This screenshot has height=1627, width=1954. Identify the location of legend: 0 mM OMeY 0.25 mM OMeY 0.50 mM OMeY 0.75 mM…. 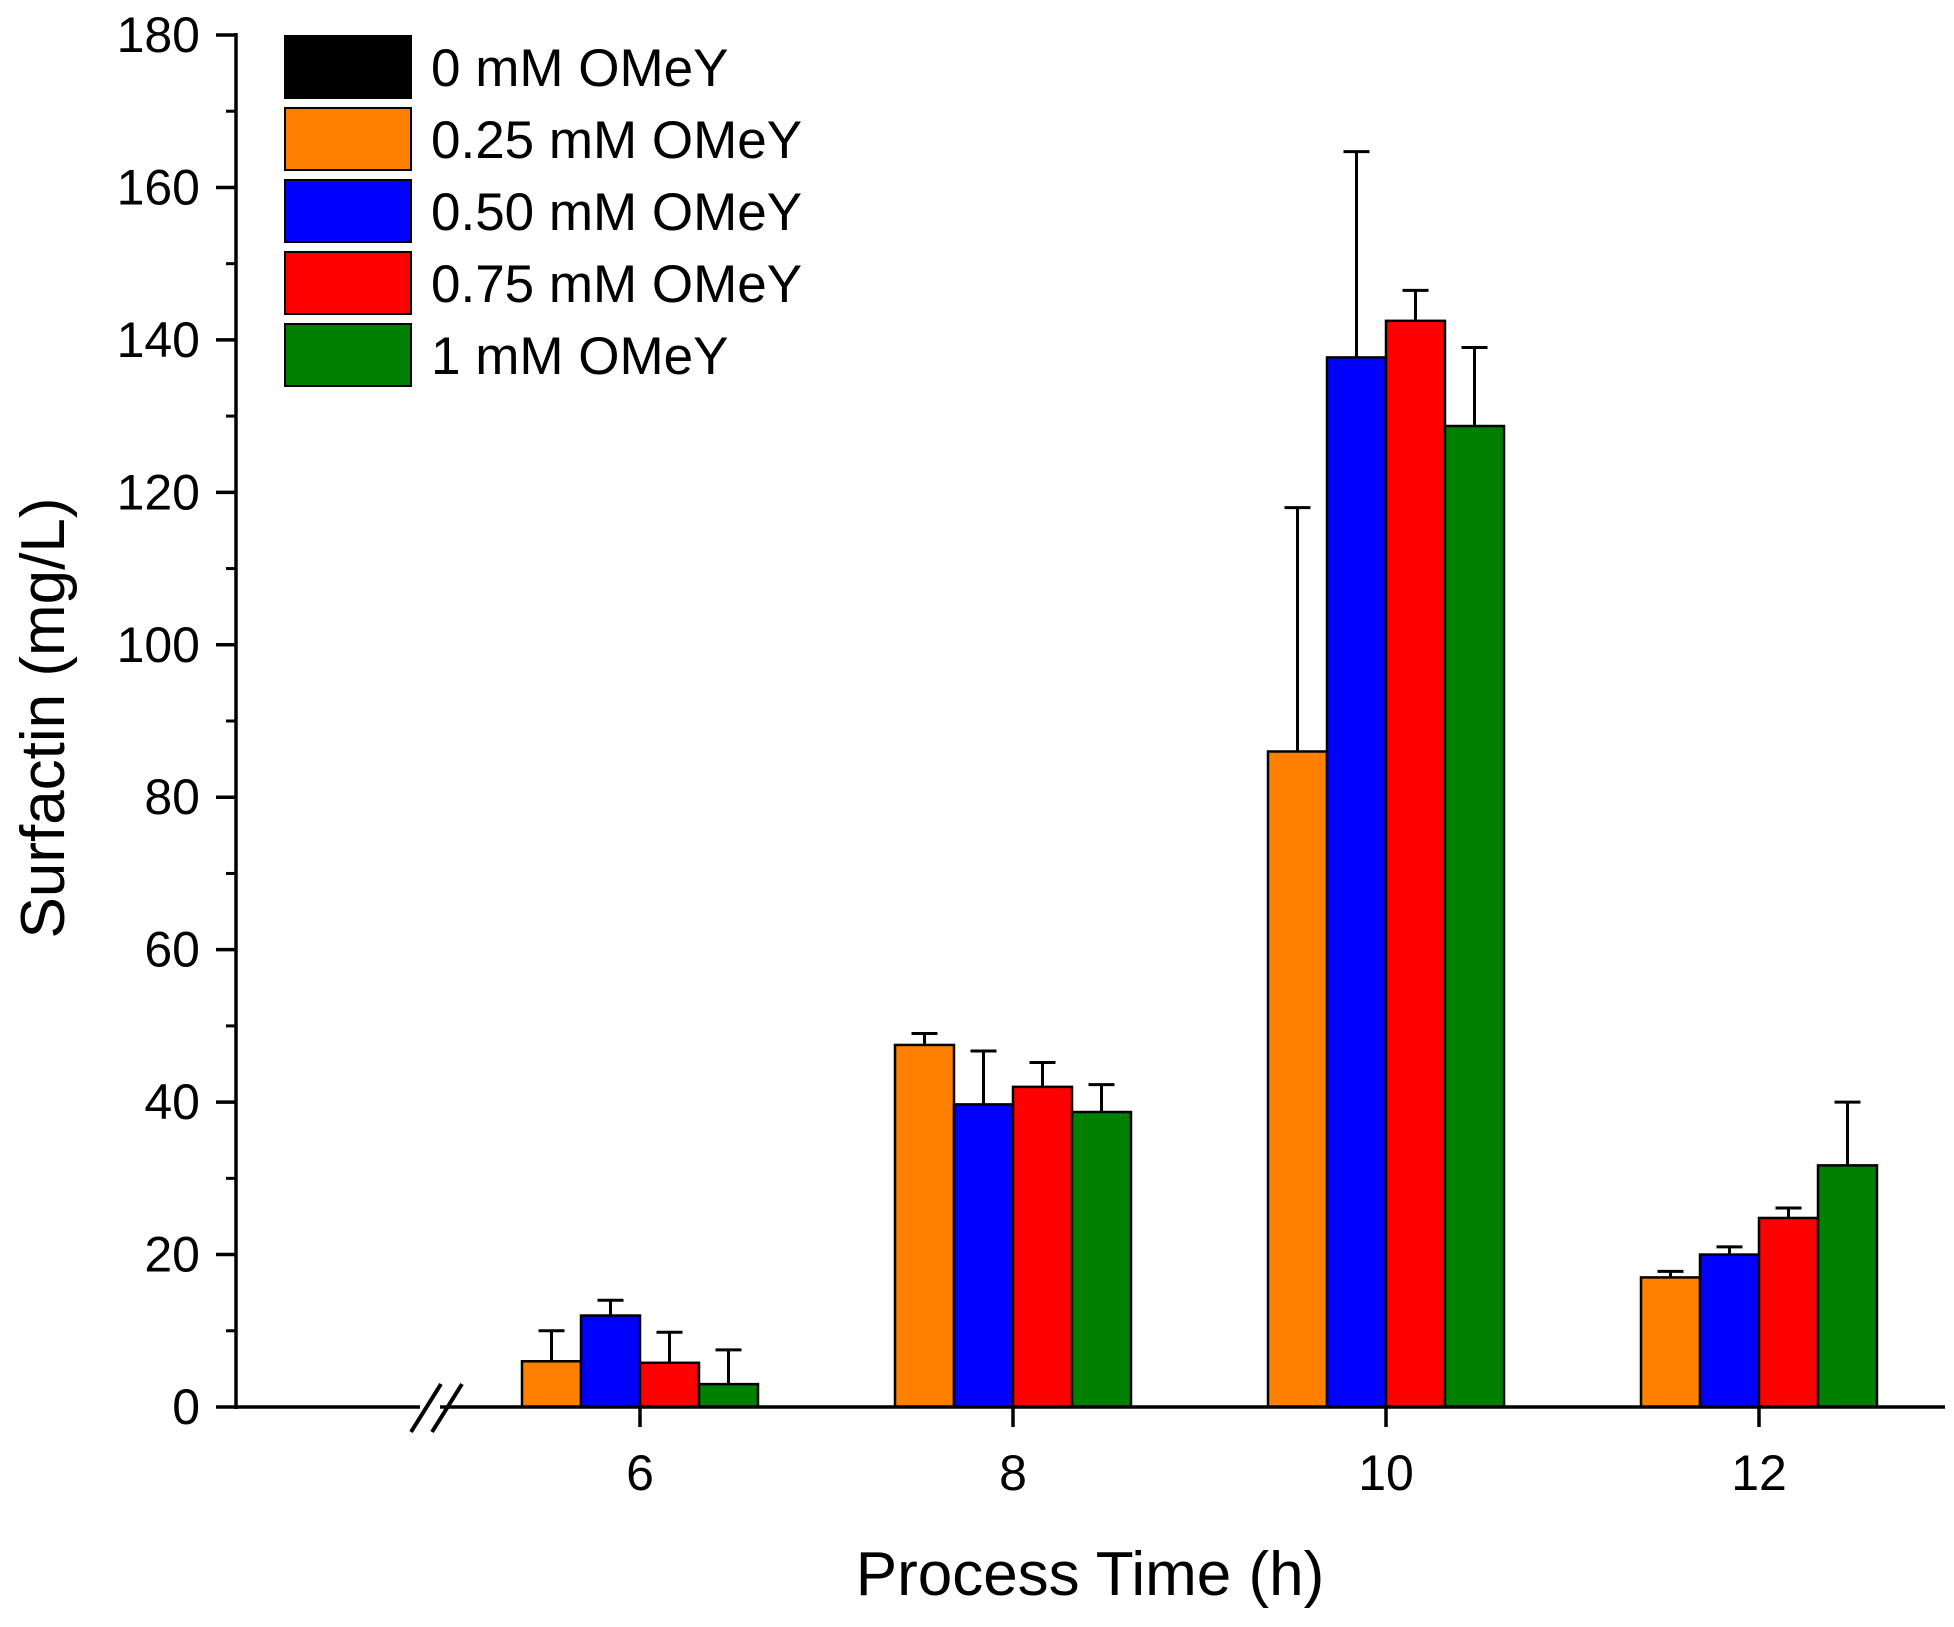
(543, 211).